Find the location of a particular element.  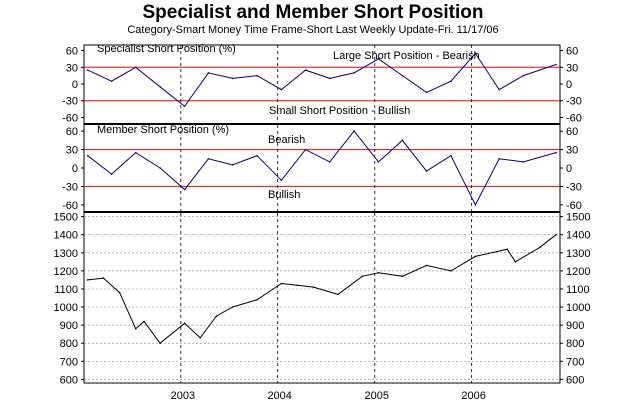

y-tick-label-left: 800 is located at coordinates (69, 344).